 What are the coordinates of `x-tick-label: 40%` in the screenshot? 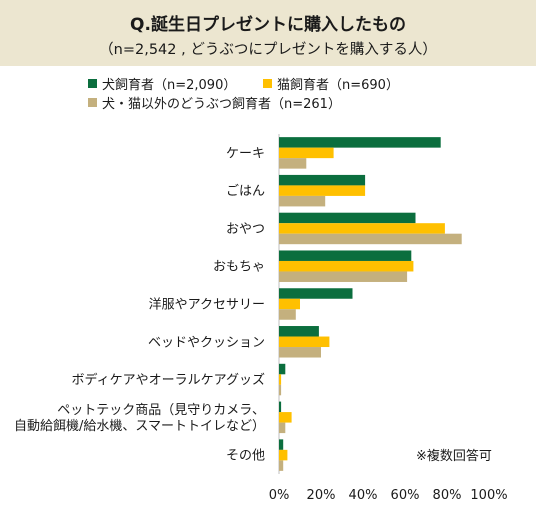 It's located at (363, 495).